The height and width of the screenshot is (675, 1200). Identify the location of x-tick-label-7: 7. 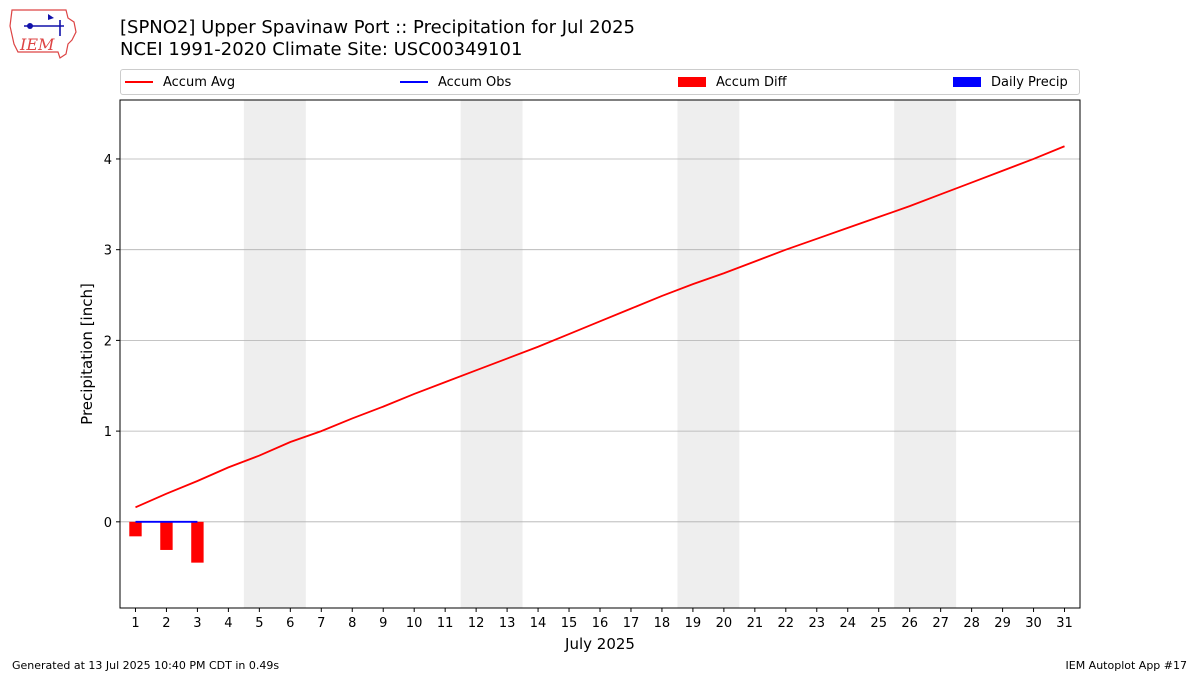
(321, 623).